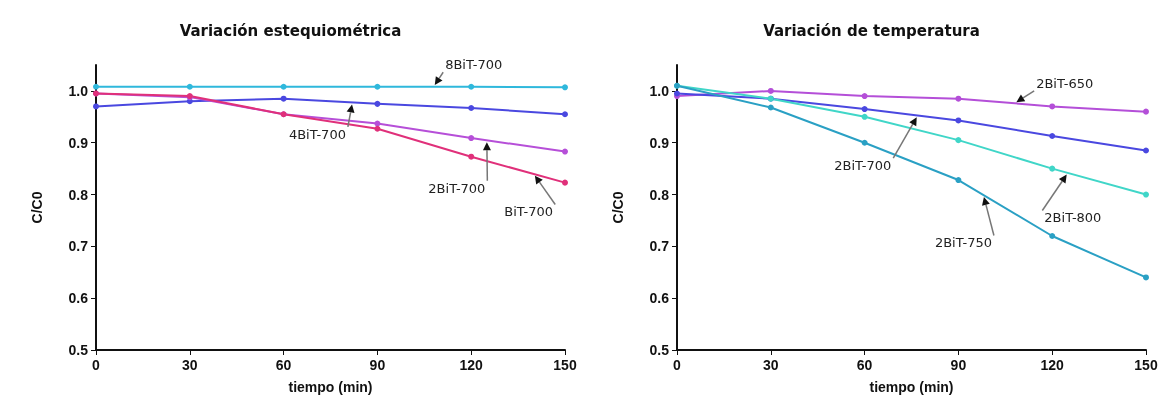  Describe the element at coordinates (290, 30) in the screenshot. I see `chart-title: Variación estequiométrica` at that location.